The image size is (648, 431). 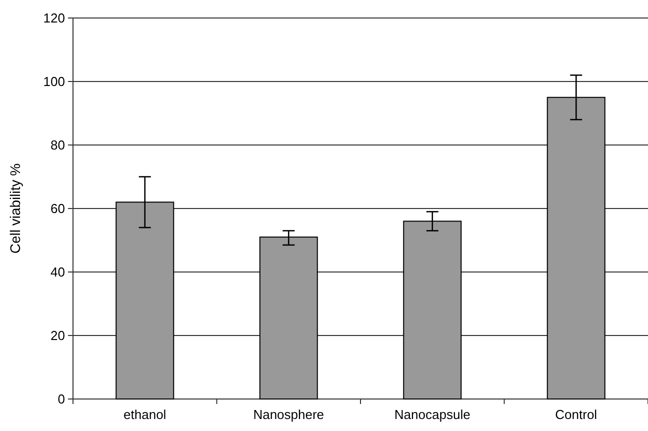 What do you see at coordinates (57, 272) in the screenshot?
I see `y-tick-label: 40` at bounding box center [57, 272].